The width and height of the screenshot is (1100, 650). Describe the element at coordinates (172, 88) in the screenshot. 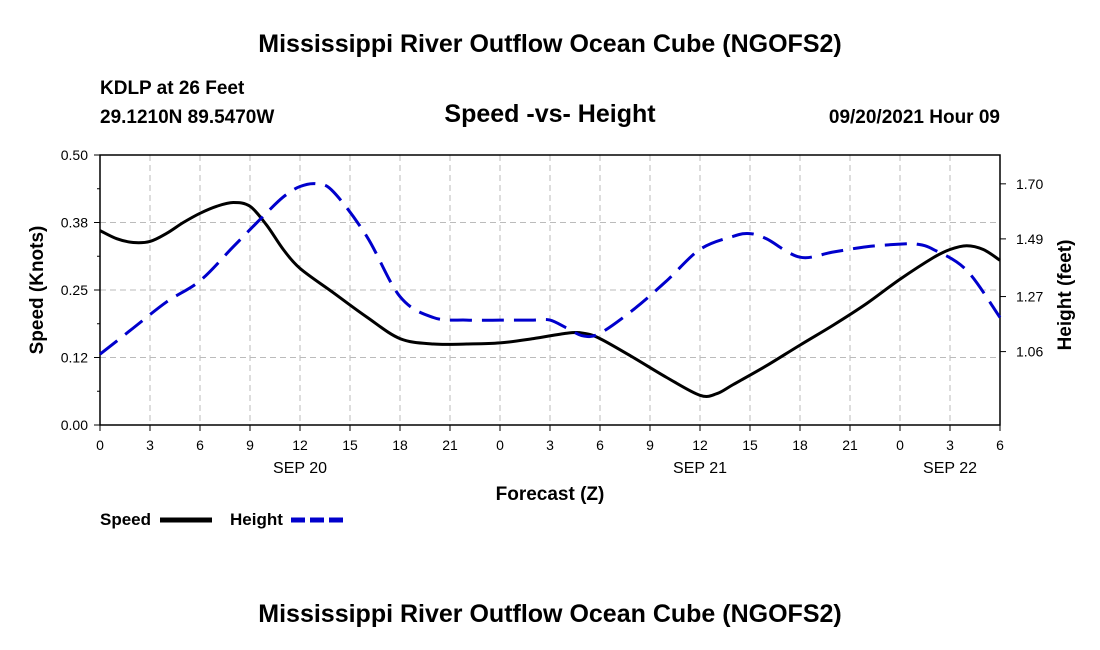

I see `station-label: KDLP at 26 Feet` at that location.